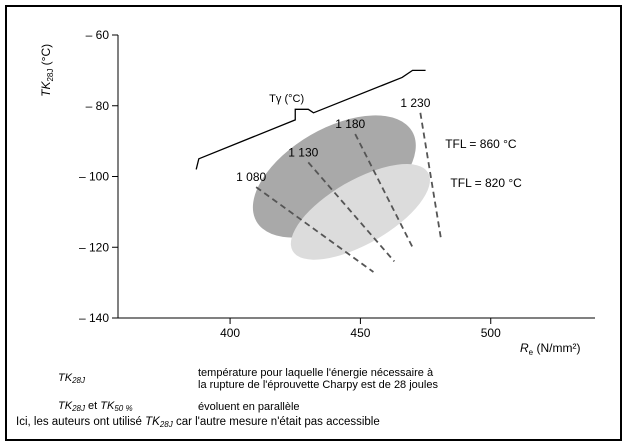  I want to click on x-axis-label-unit: (N/mm²), so click(556, 348).